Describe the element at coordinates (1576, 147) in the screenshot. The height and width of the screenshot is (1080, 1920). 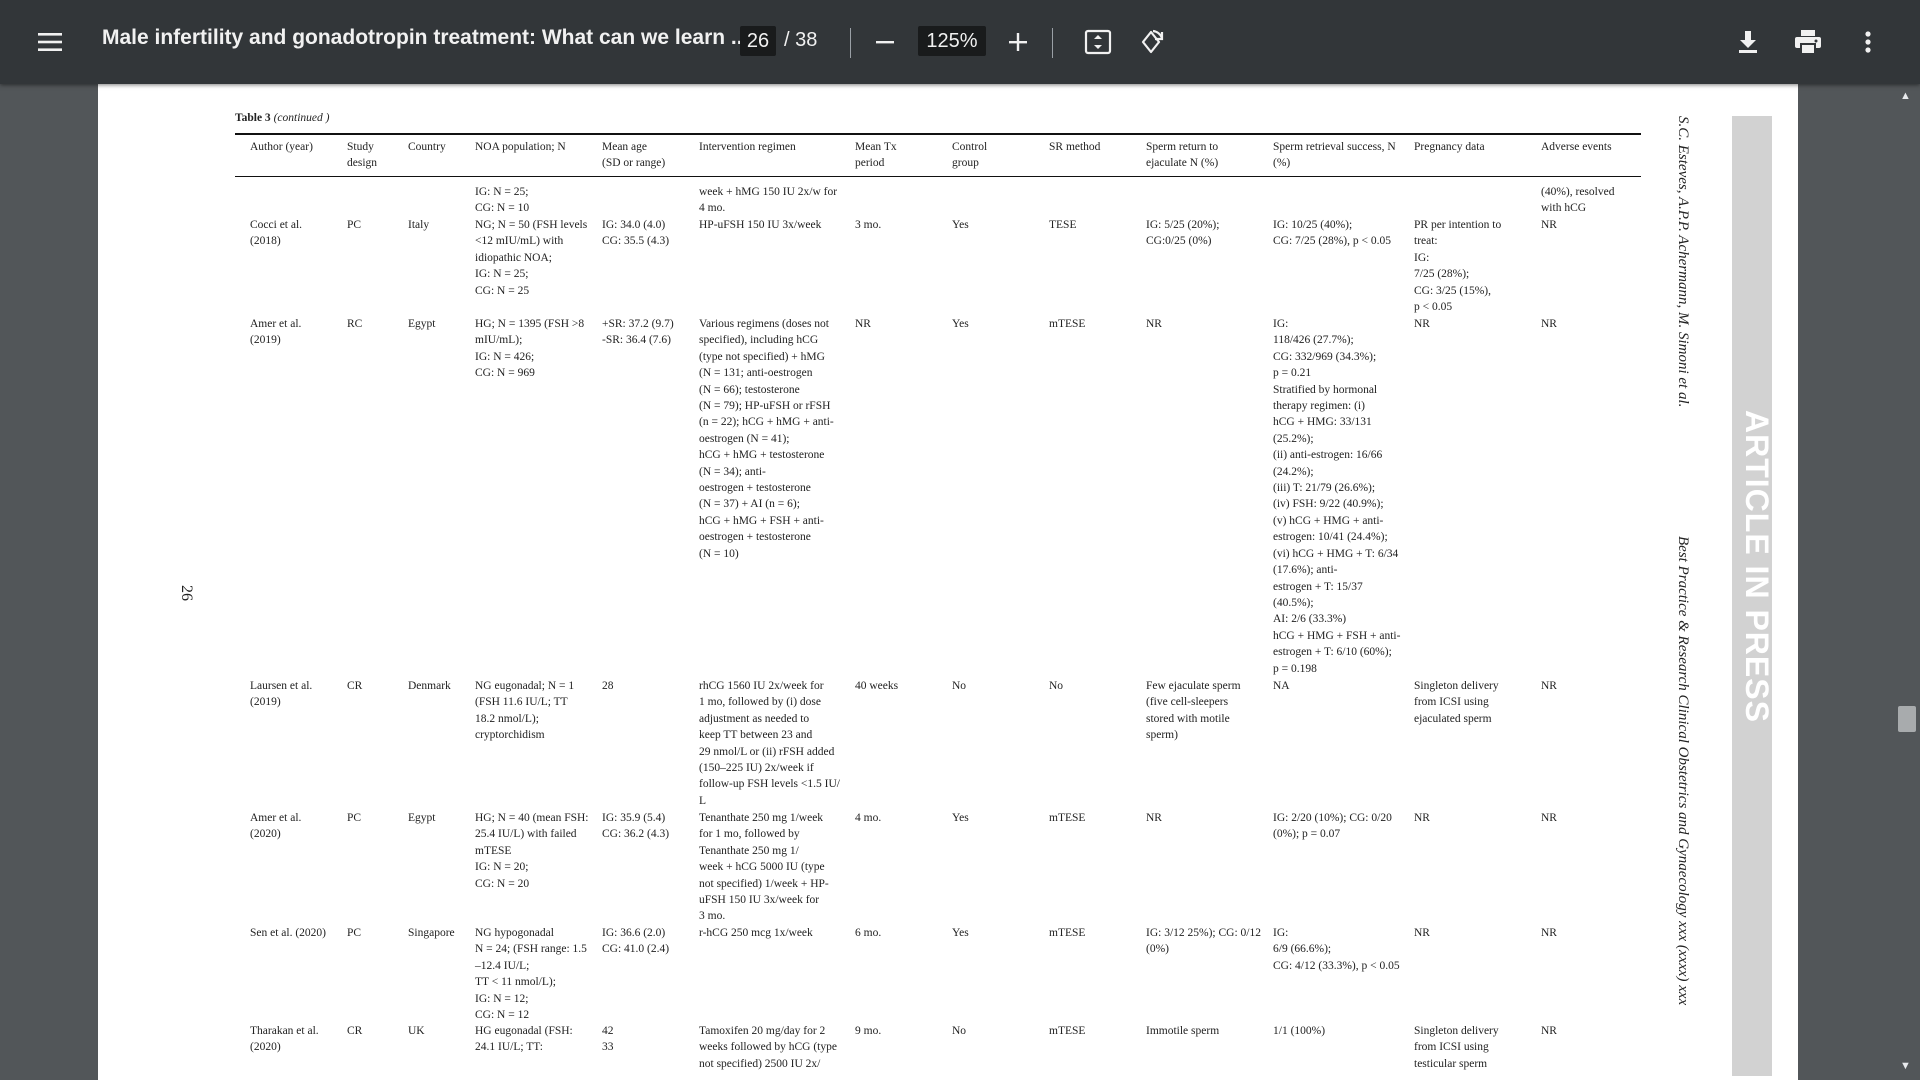
I see `column-header-adverse-events: Adverse events` at that location.